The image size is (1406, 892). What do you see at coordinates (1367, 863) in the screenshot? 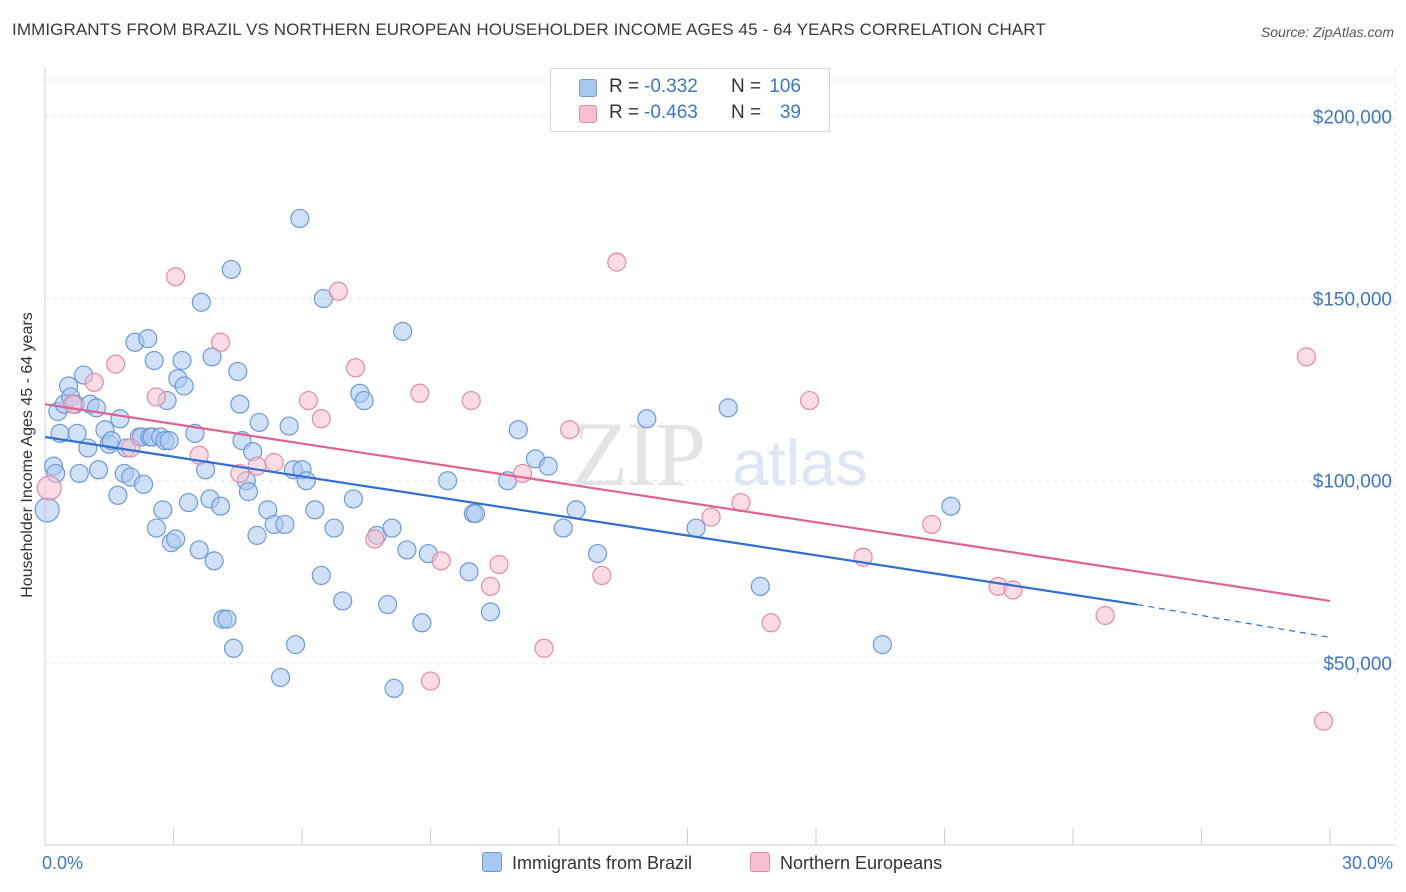
I see `x-tick-label: 30.0%` at bounding box center [1367, 863].